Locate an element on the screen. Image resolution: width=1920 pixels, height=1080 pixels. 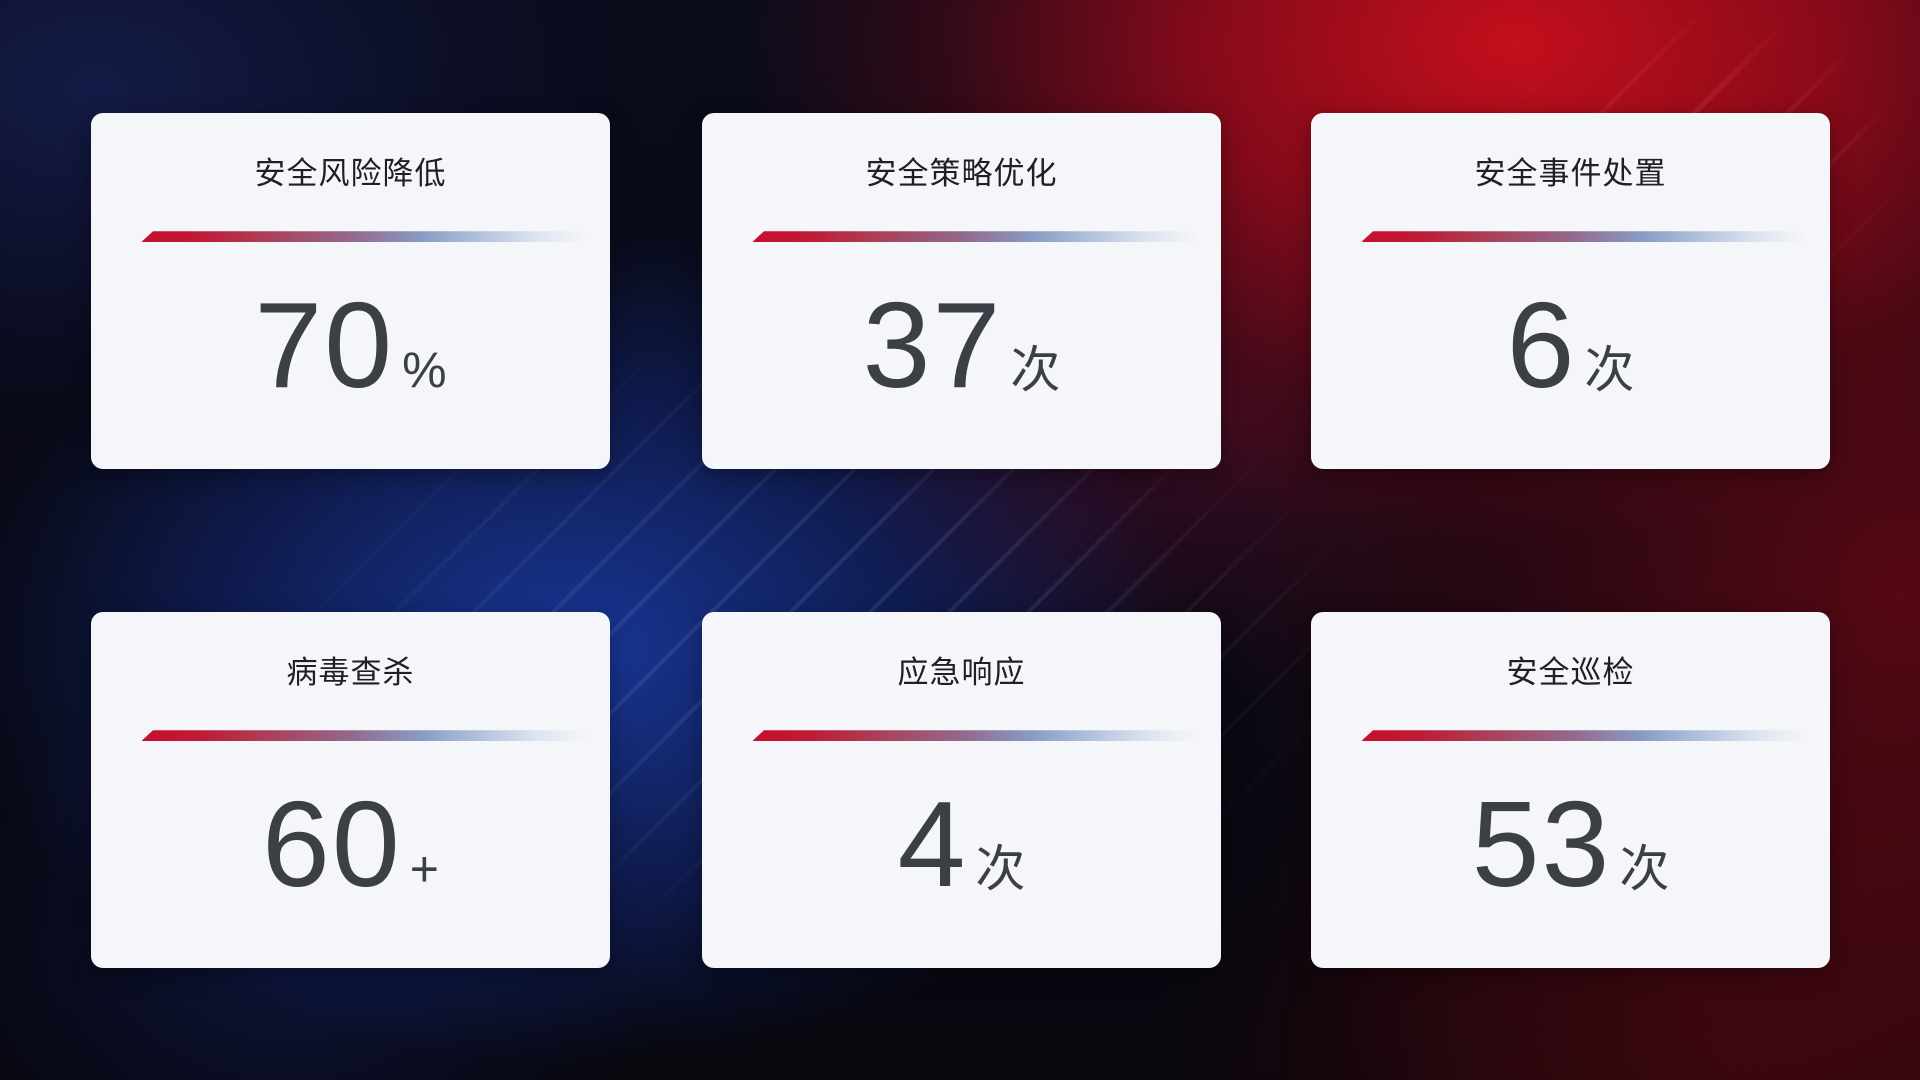
stat-value-row: 37 次 is located at coordinates (961, 345).